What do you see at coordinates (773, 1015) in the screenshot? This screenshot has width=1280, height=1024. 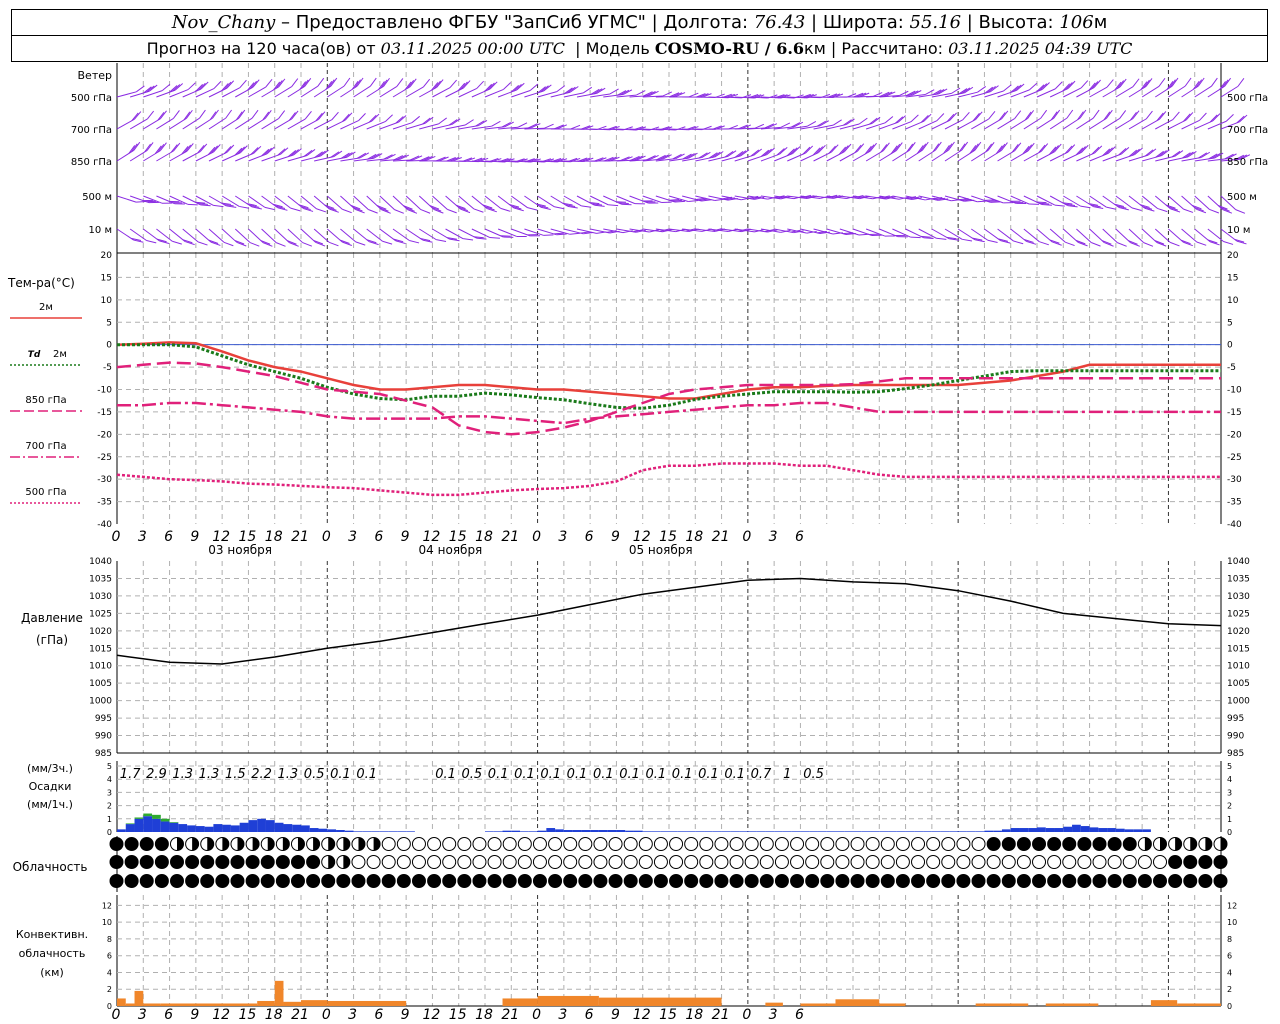 I see `hour-tick-label-bottom: 3` at bounding box center [773, 1015].